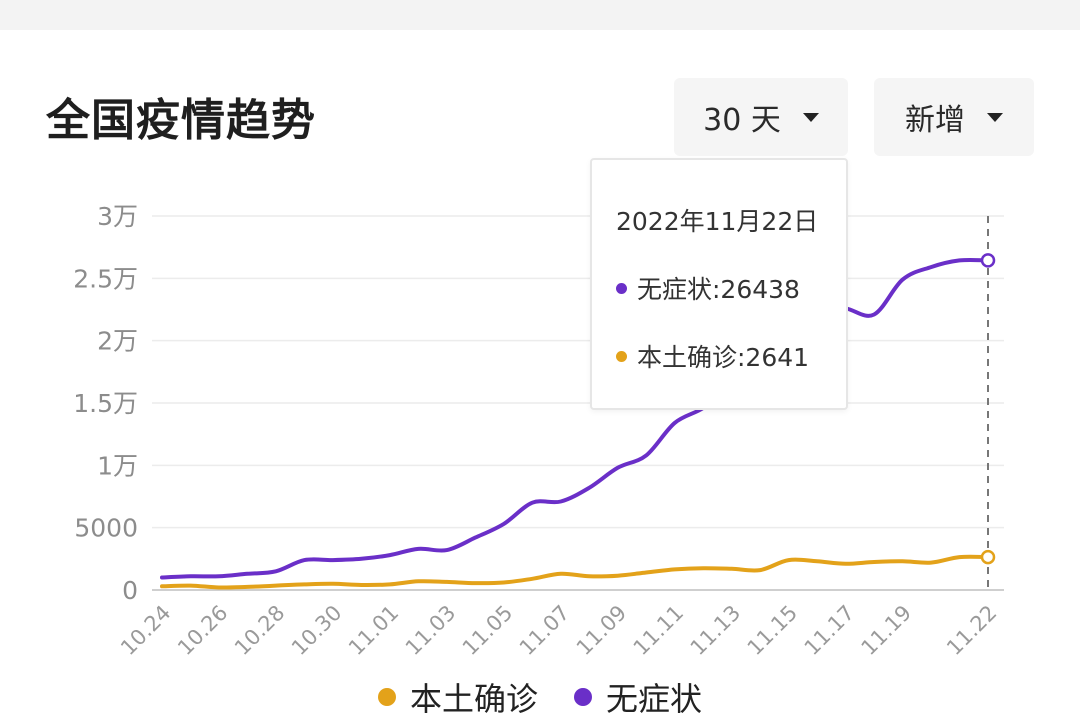 This screenshot has height=726, width=1080. What do you see at coordinates (487, 630) in the screenshot?
I see `x-tick-label: 11.05` at bounding box center [487, 630].